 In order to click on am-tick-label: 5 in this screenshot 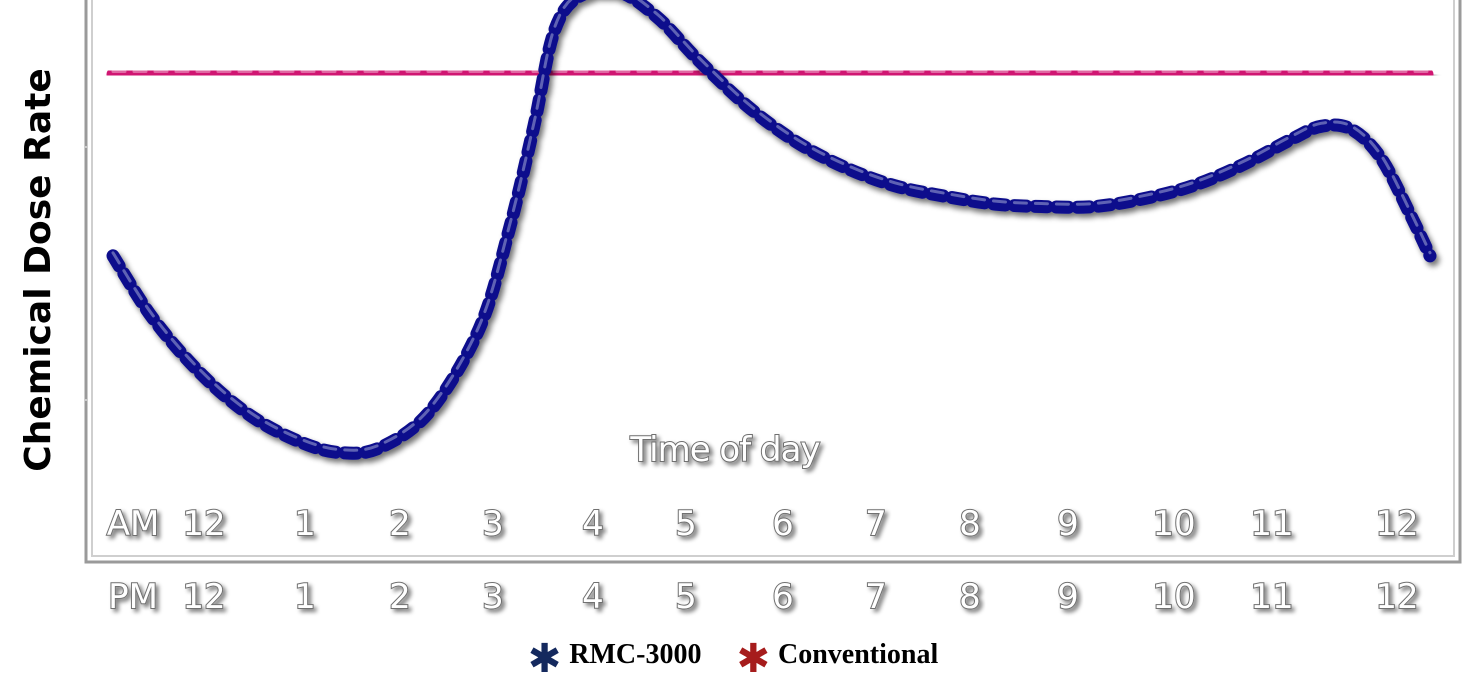, I will do `click(686, 524)`.